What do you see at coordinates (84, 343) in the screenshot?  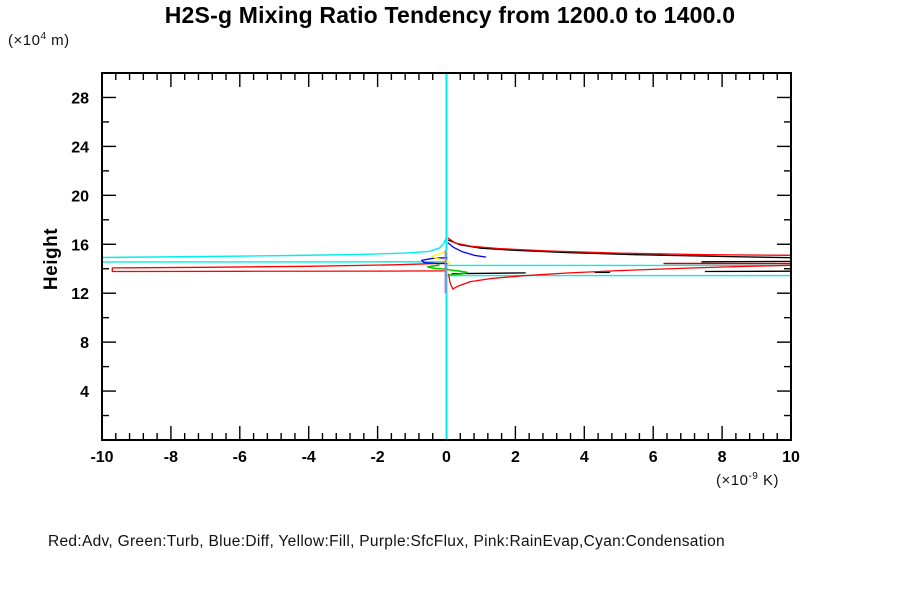 I see `y-tick-label: 8` at bounding box center [84, 343].